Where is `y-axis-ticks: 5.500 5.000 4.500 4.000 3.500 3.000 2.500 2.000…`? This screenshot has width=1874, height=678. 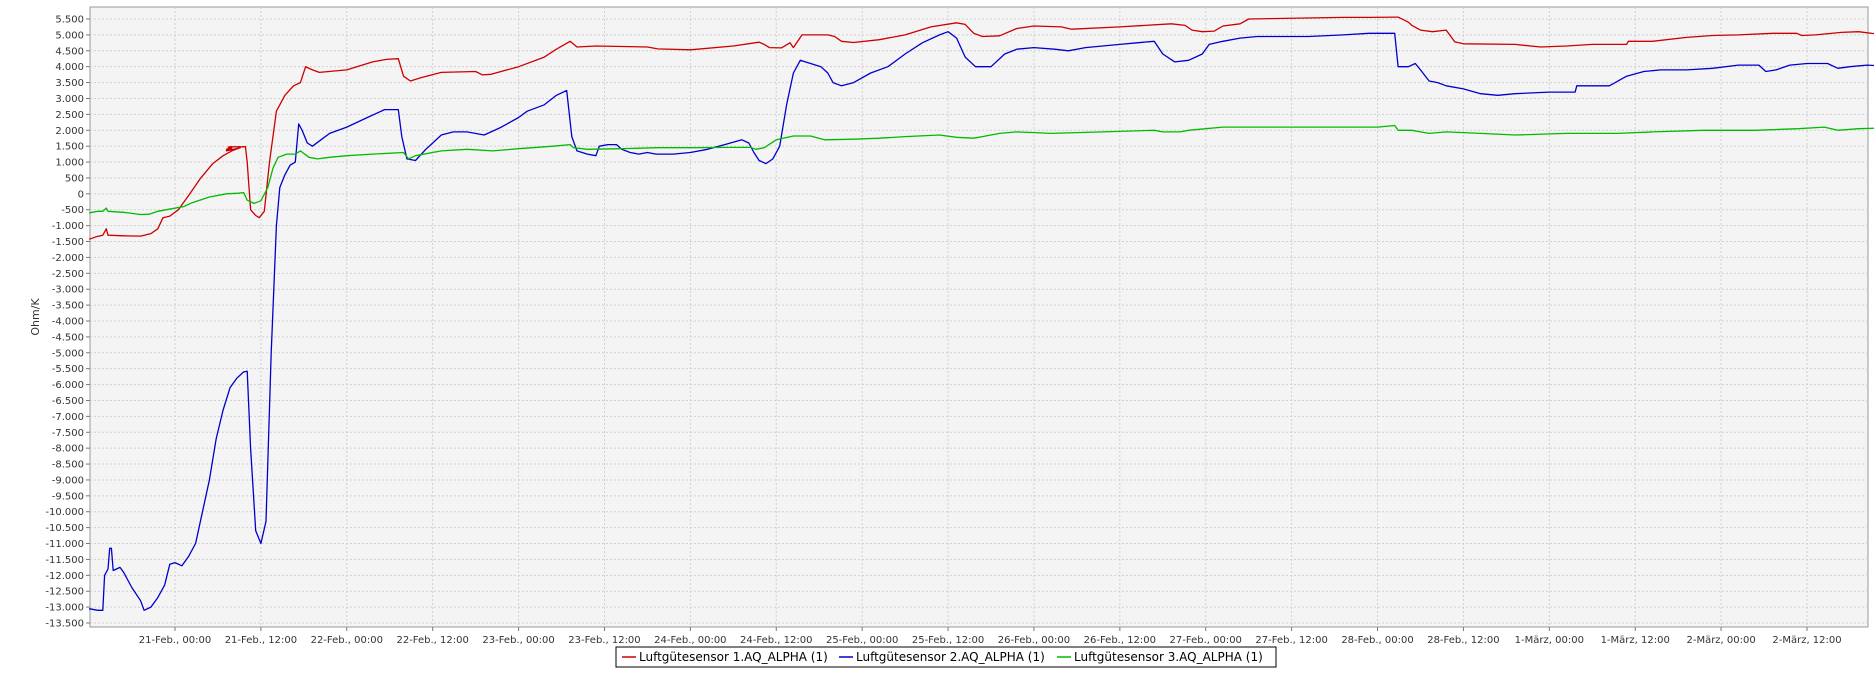 y-axis-ticks: 5.500 5.000 4.500 4.000 3.500 3.000 2.500 2.000… is located at coordinates (67, 322).